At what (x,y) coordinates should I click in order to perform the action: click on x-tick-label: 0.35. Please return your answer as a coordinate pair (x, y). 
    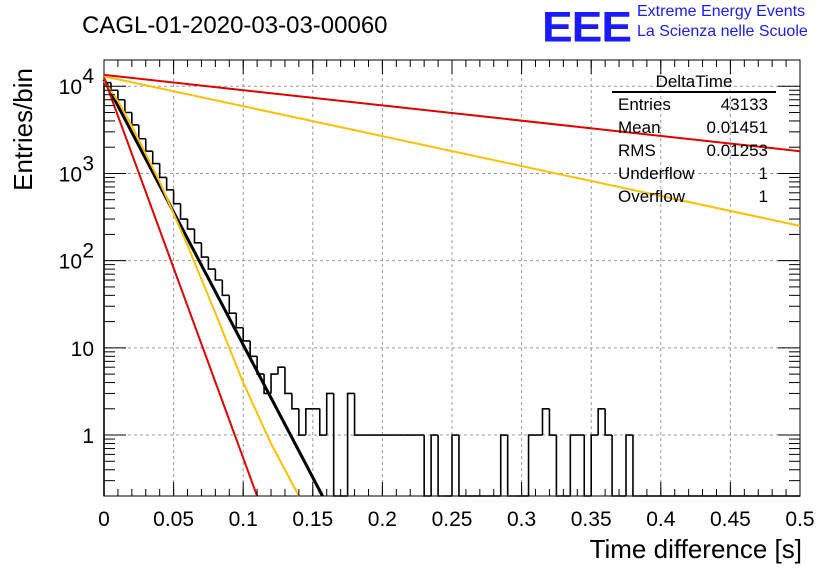
    Looking at the image, I should click on (591, 519).